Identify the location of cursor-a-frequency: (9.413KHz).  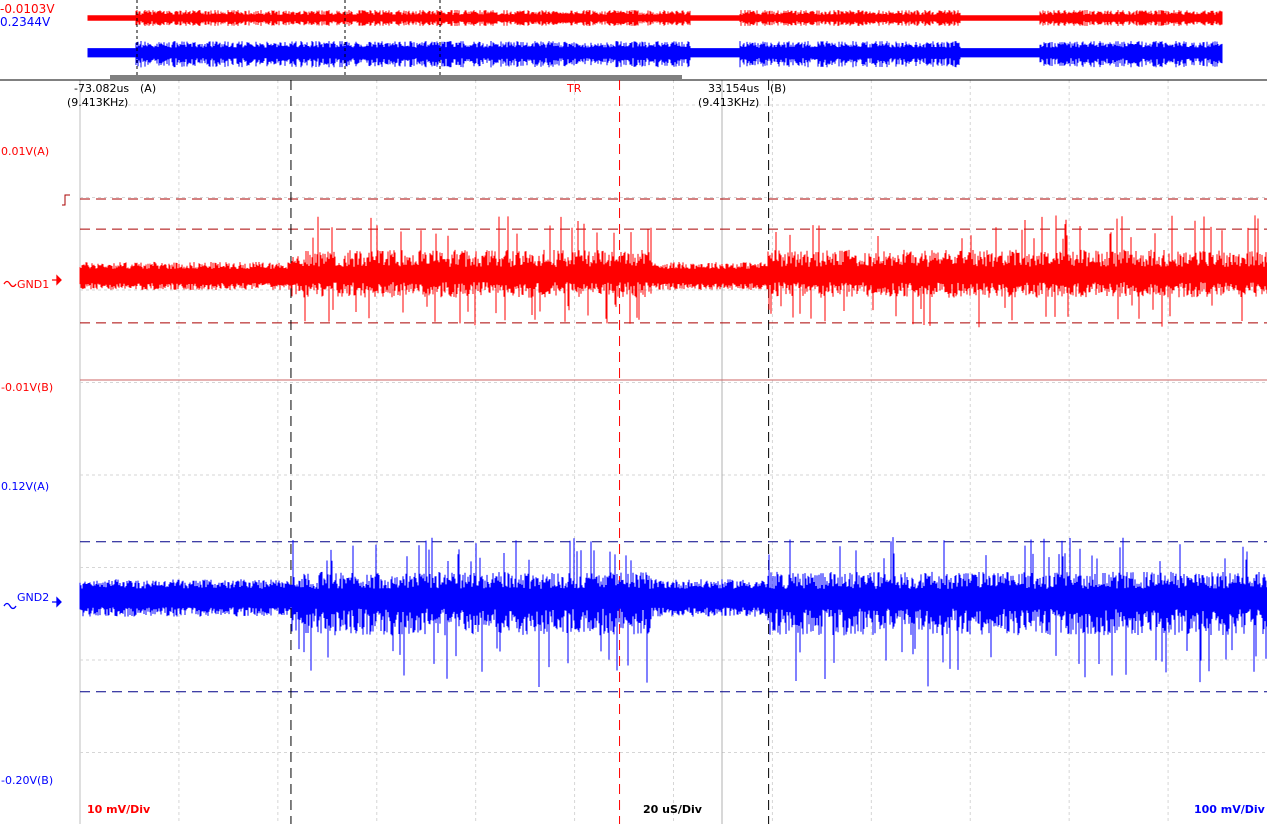
(98, 102).